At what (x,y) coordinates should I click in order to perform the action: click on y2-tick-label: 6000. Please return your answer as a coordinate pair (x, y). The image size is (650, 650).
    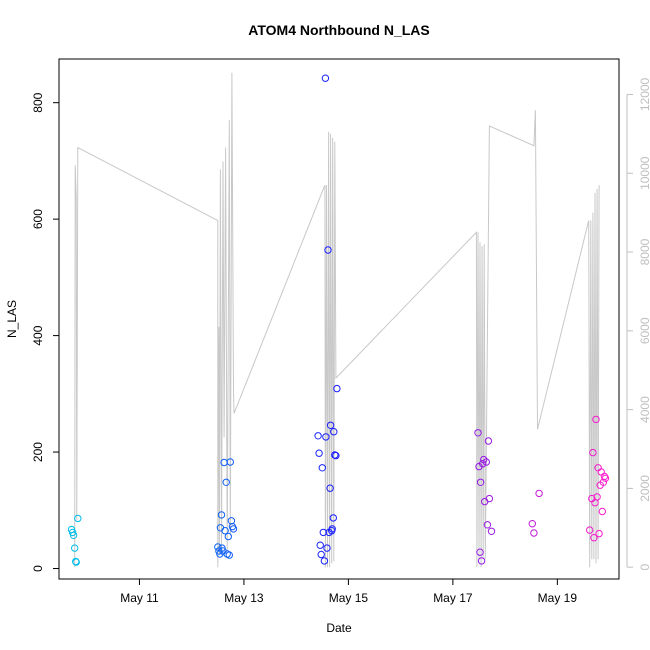
    Looking at the image, I should click on (644, 330).